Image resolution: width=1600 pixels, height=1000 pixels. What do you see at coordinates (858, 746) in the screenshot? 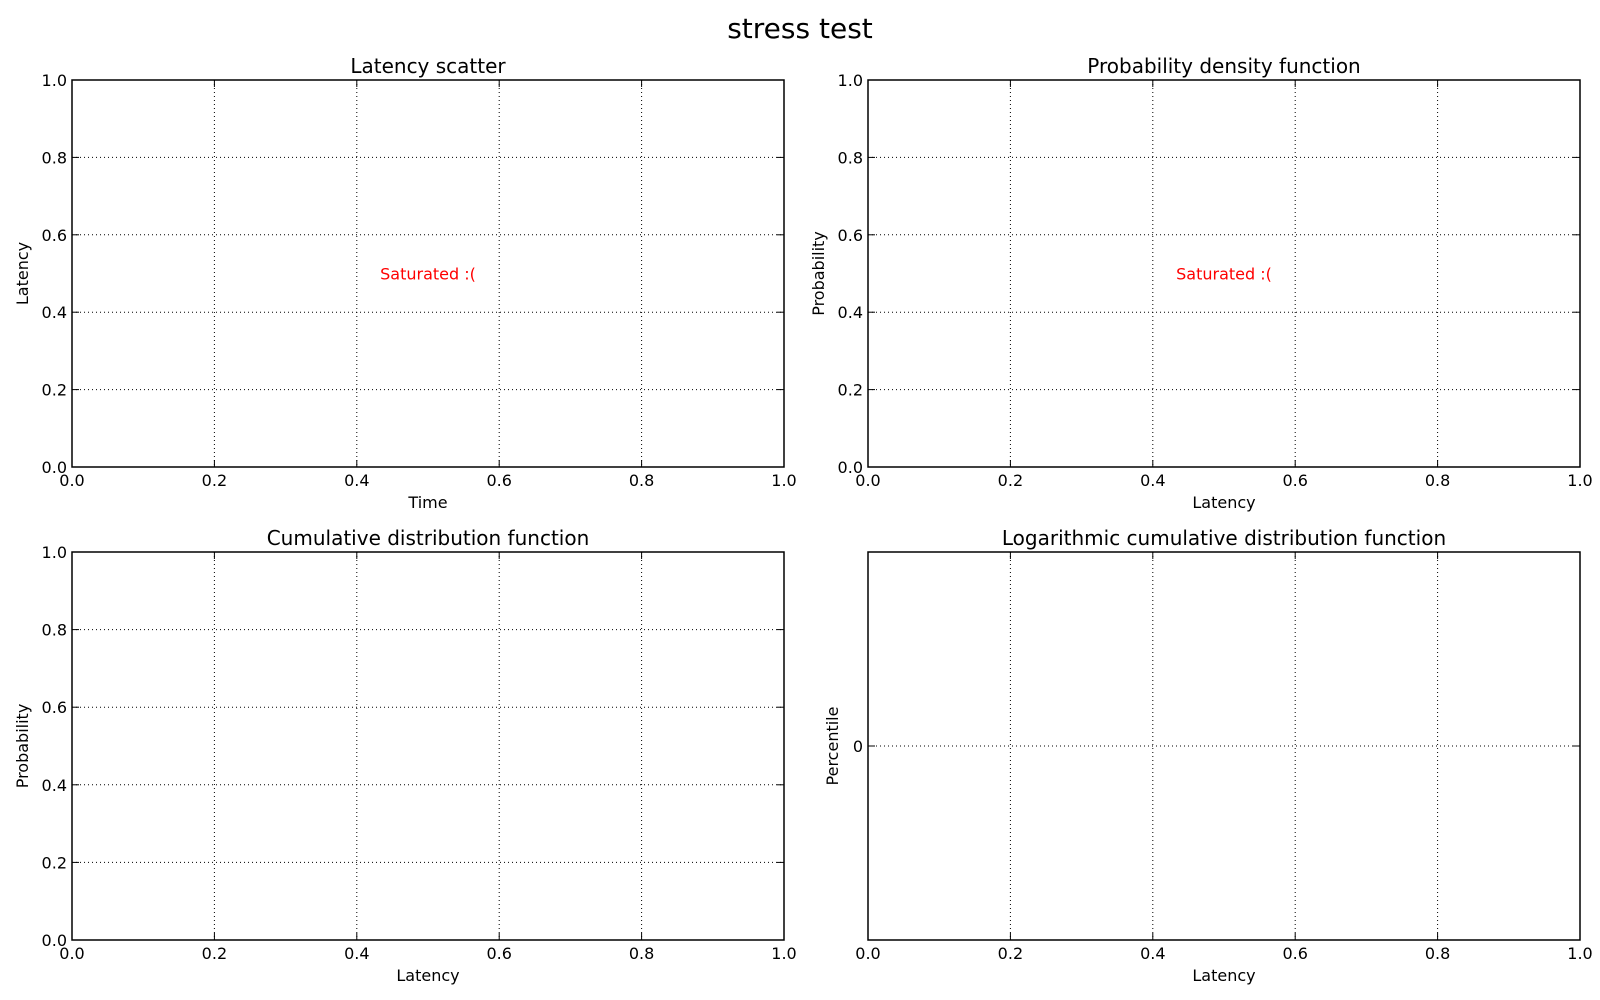
I see `y-tick-label: 0` at bounding box center [858, 746].